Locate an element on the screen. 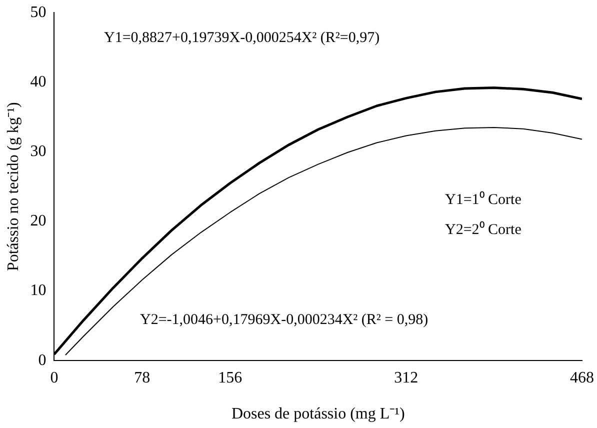 Image resolution: width=597 pixels, height=428 pixels. x-axis-title: Doses de potássio (mg L⁻¹) is located at coordinates (318, 414).